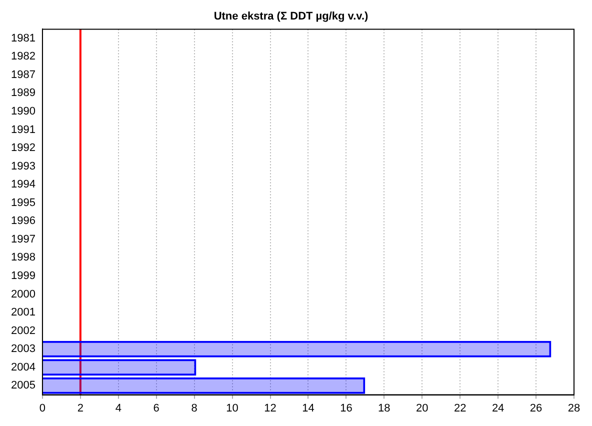 Image resolution: width=592 pixels, height=426 pixels. What do you see at coordinates (498, 408) in the screenshot?
I see `x-tick-label: 24` at bounding box center [498, 408].